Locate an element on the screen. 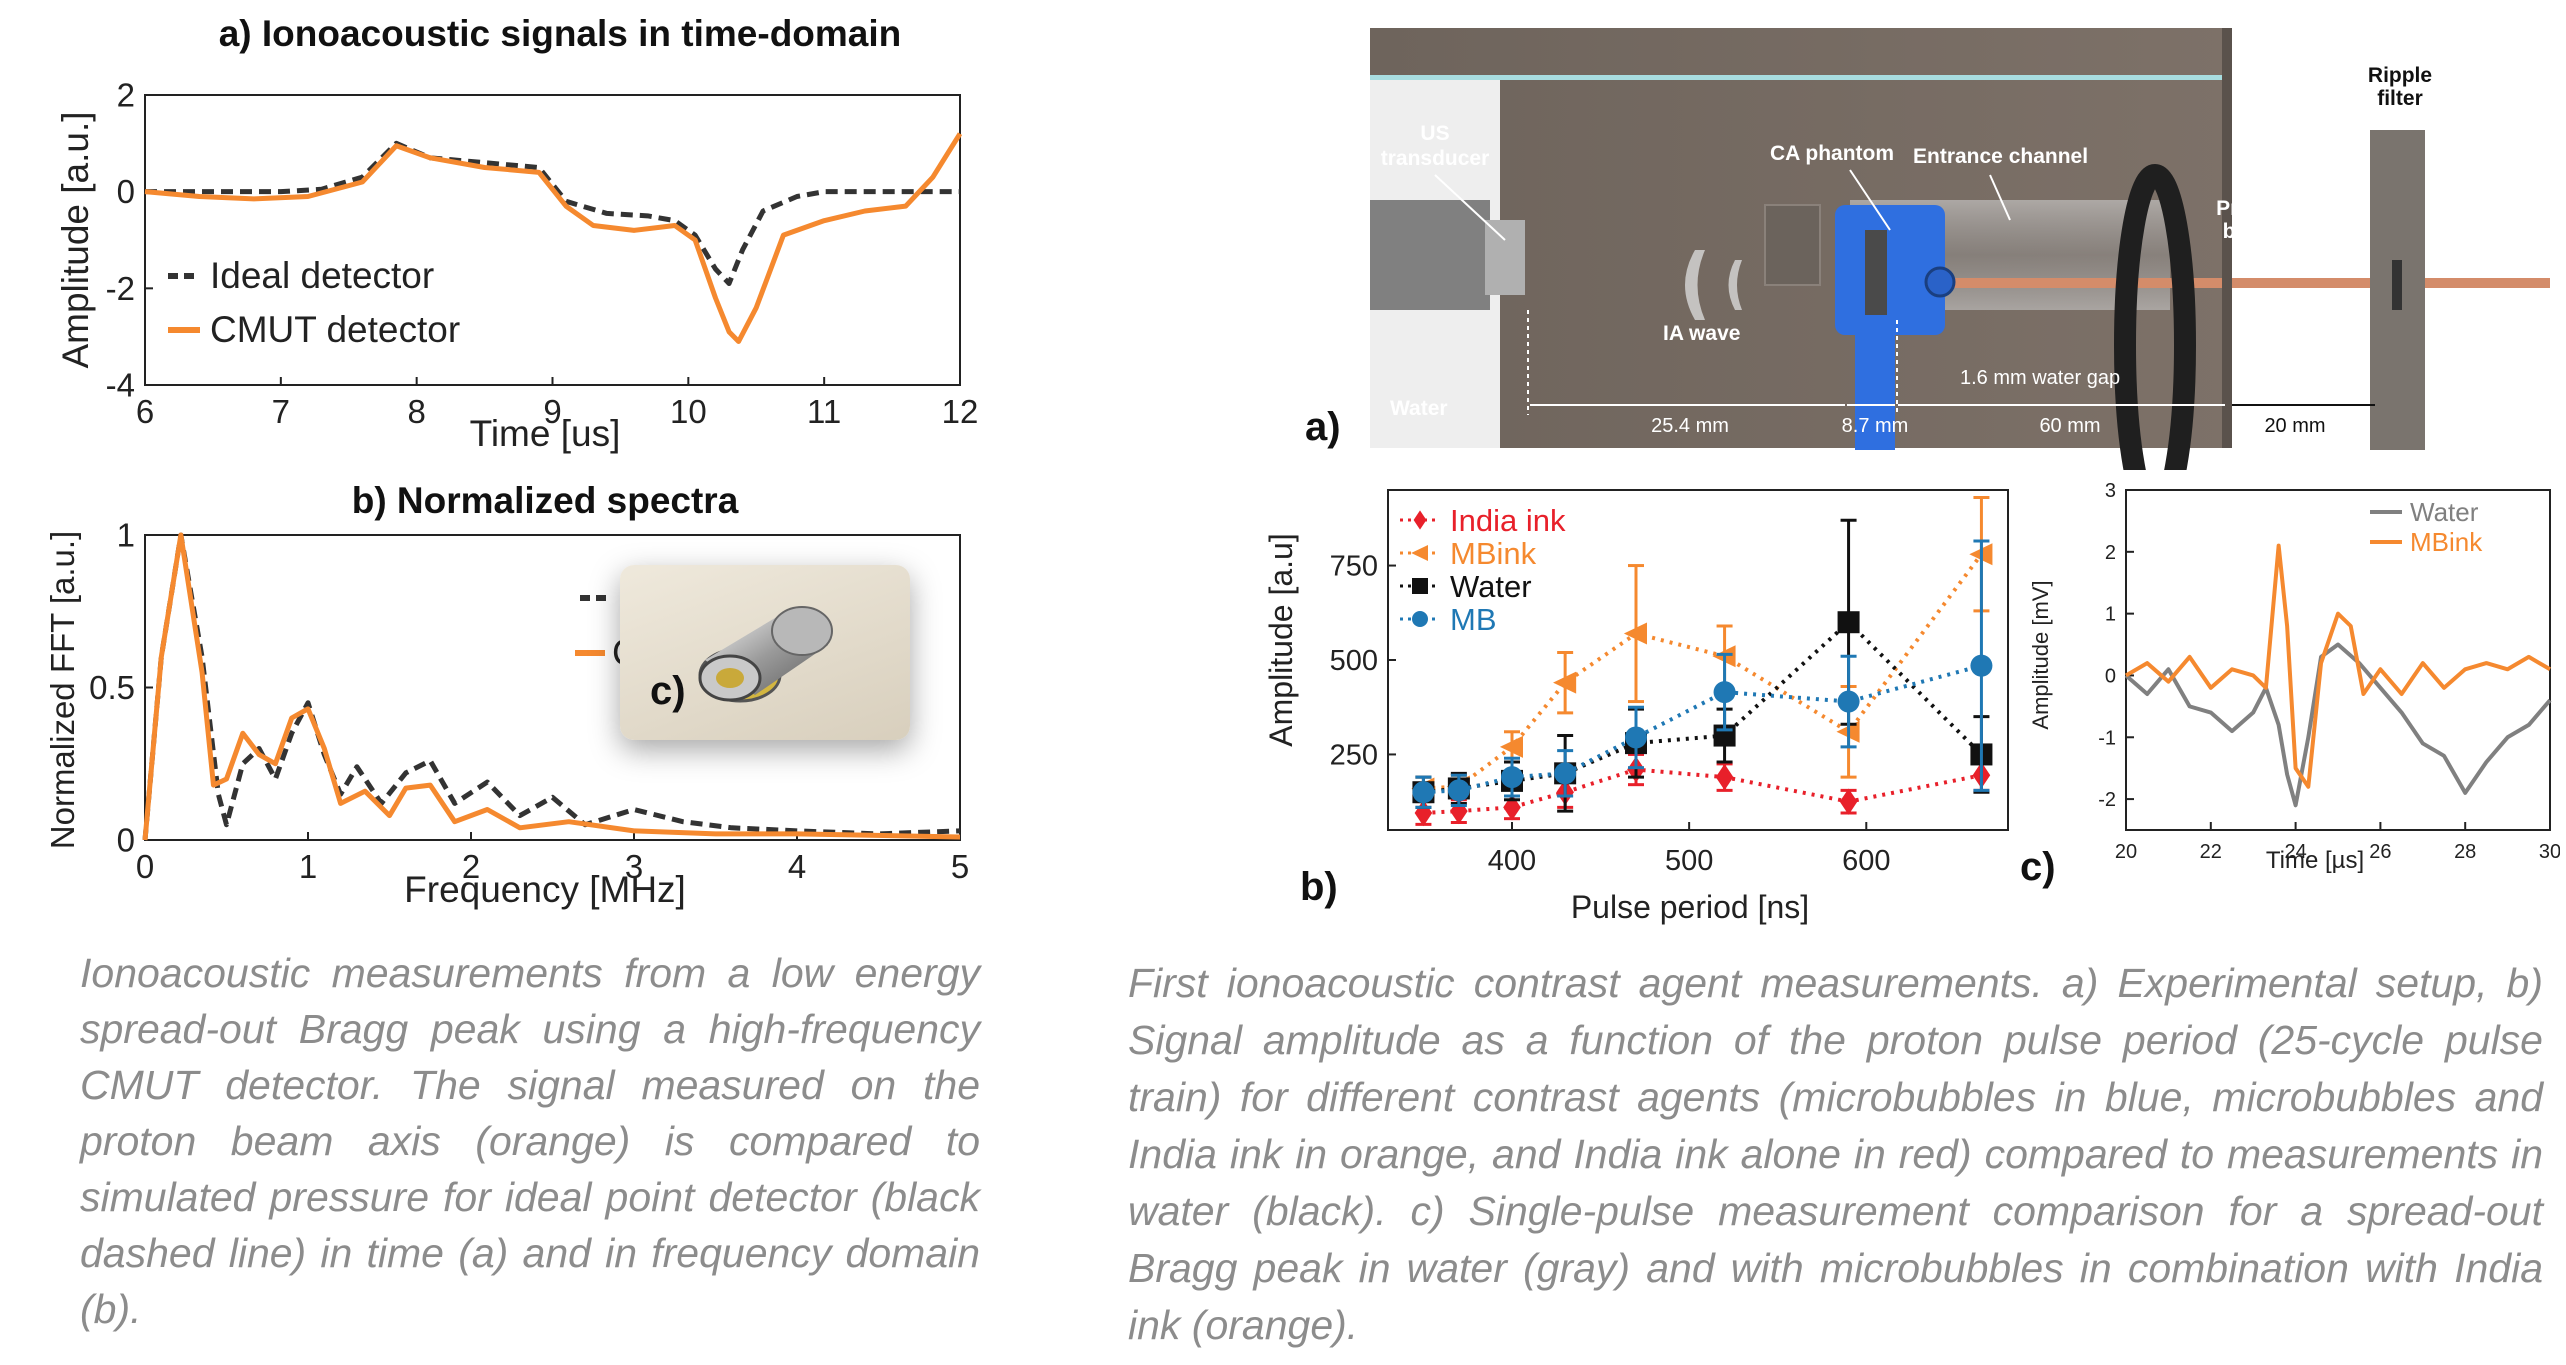 This screenshot has height=1365, width=2566. label-beam: beam is located at coordinates (2250, 231).